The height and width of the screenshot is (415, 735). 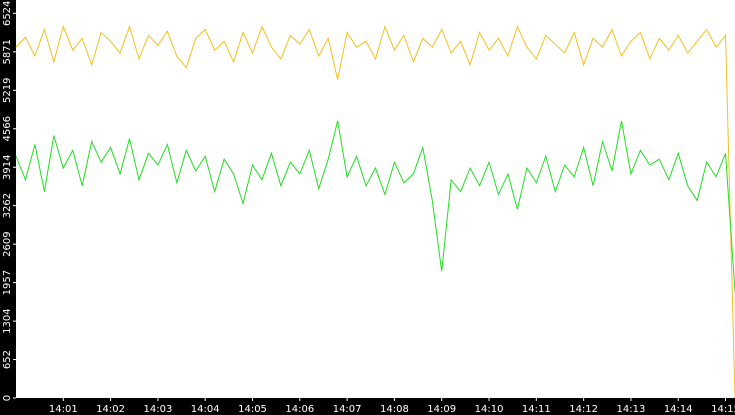 What do you see at coordinates (7, 282) in the screenshot?
I see `y-tick-label: 1957` at bounding box center [7, 282].